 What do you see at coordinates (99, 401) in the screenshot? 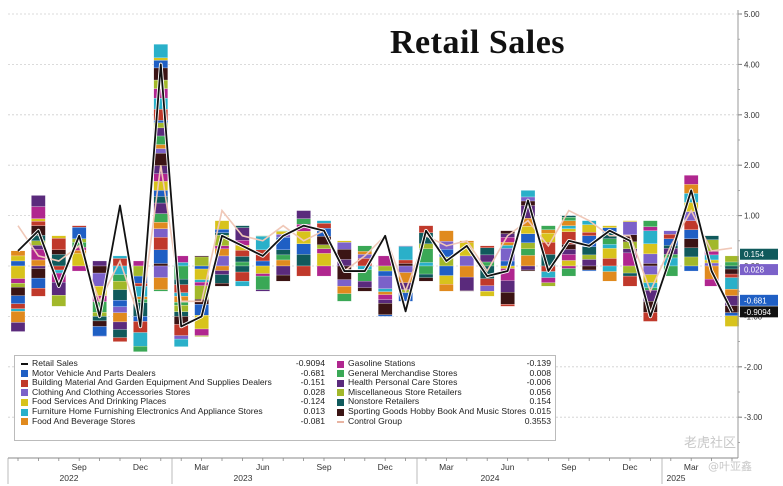
I see `legend-label: Food Services And Drinking Places` at bounding box center [99, 401].